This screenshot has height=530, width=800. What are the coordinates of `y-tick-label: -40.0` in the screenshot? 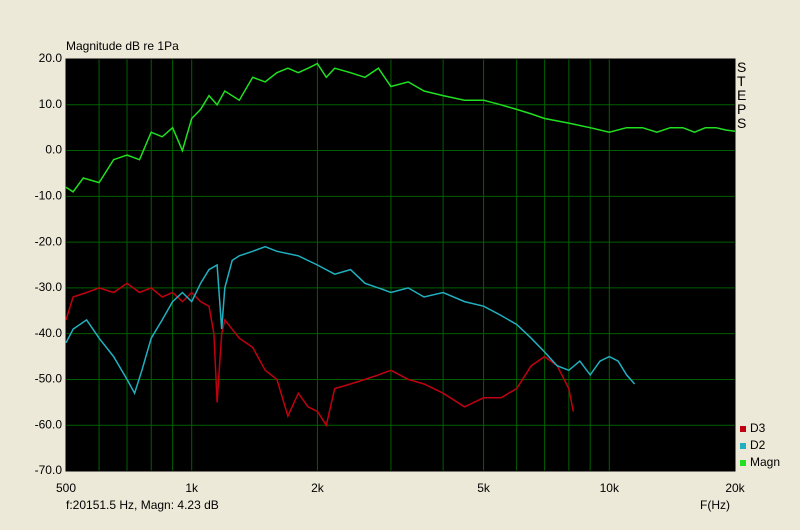 It's located at (49, 333).